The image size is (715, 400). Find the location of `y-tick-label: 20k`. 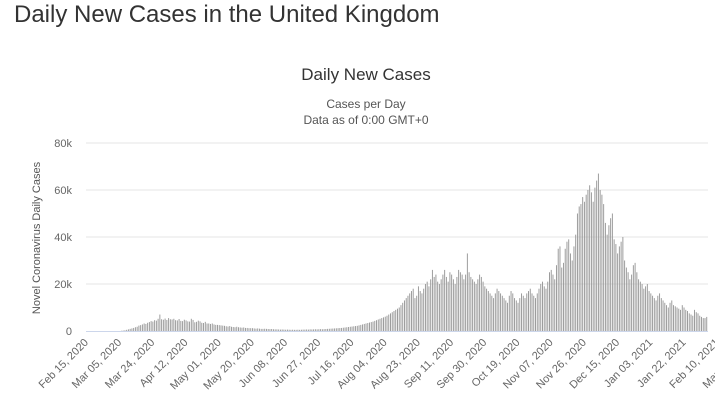

y-tick-label: 20k is located at coordinates (63, 285).